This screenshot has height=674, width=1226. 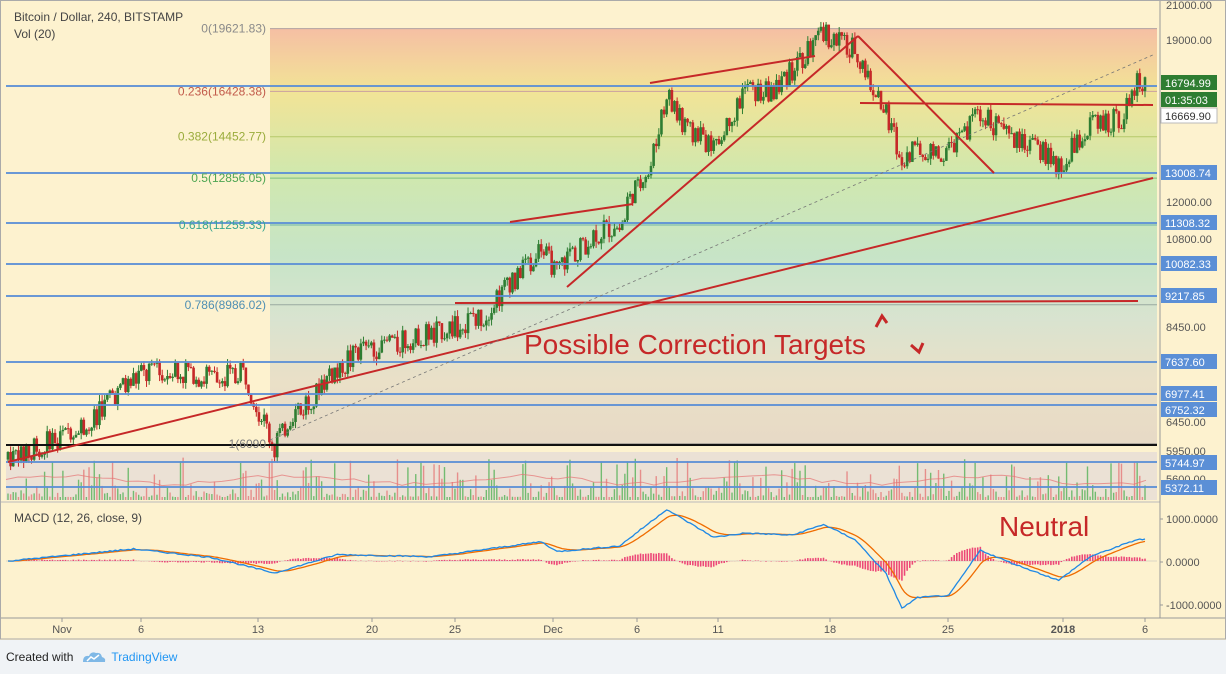 What do you see at coordinates (1189, 6) in the screenshot?
I see `price-tick-label: 21000.00` at bounding box center [1189, 6].